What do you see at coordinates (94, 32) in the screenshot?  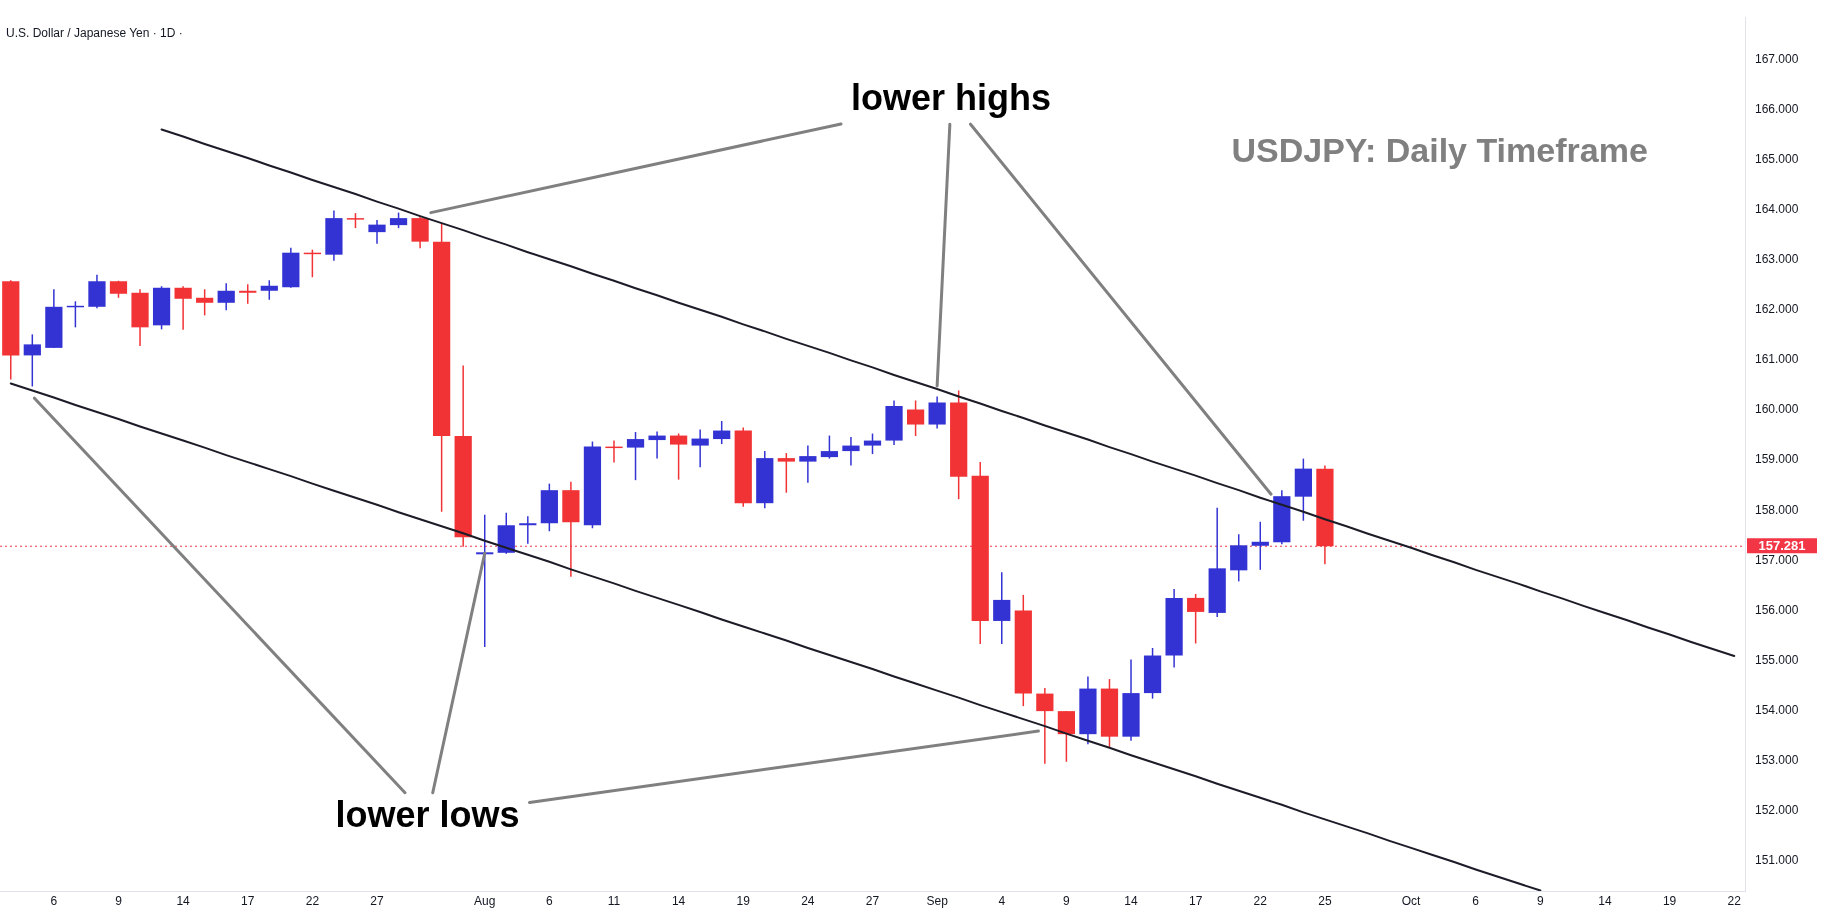 I see `text: U.S. Dollar / Japanese Yen · 1D ·` at bounding box center [94, 32].